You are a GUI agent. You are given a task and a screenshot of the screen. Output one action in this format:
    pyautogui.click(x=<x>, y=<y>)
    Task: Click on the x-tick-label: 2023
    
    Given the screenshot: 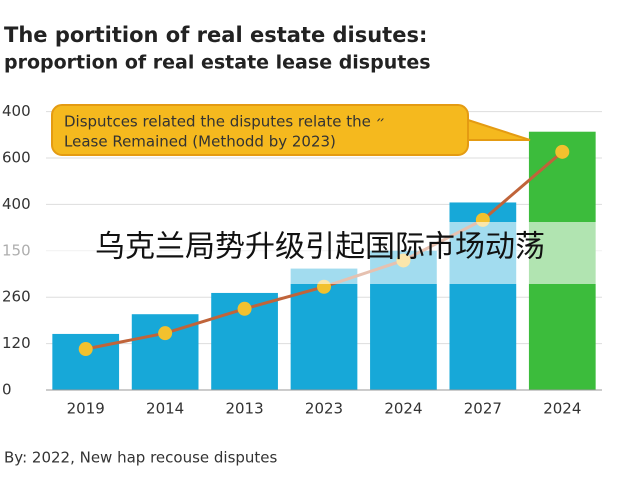 What is the action you would take?
    pyautogui.click(x=324, y=409)
    